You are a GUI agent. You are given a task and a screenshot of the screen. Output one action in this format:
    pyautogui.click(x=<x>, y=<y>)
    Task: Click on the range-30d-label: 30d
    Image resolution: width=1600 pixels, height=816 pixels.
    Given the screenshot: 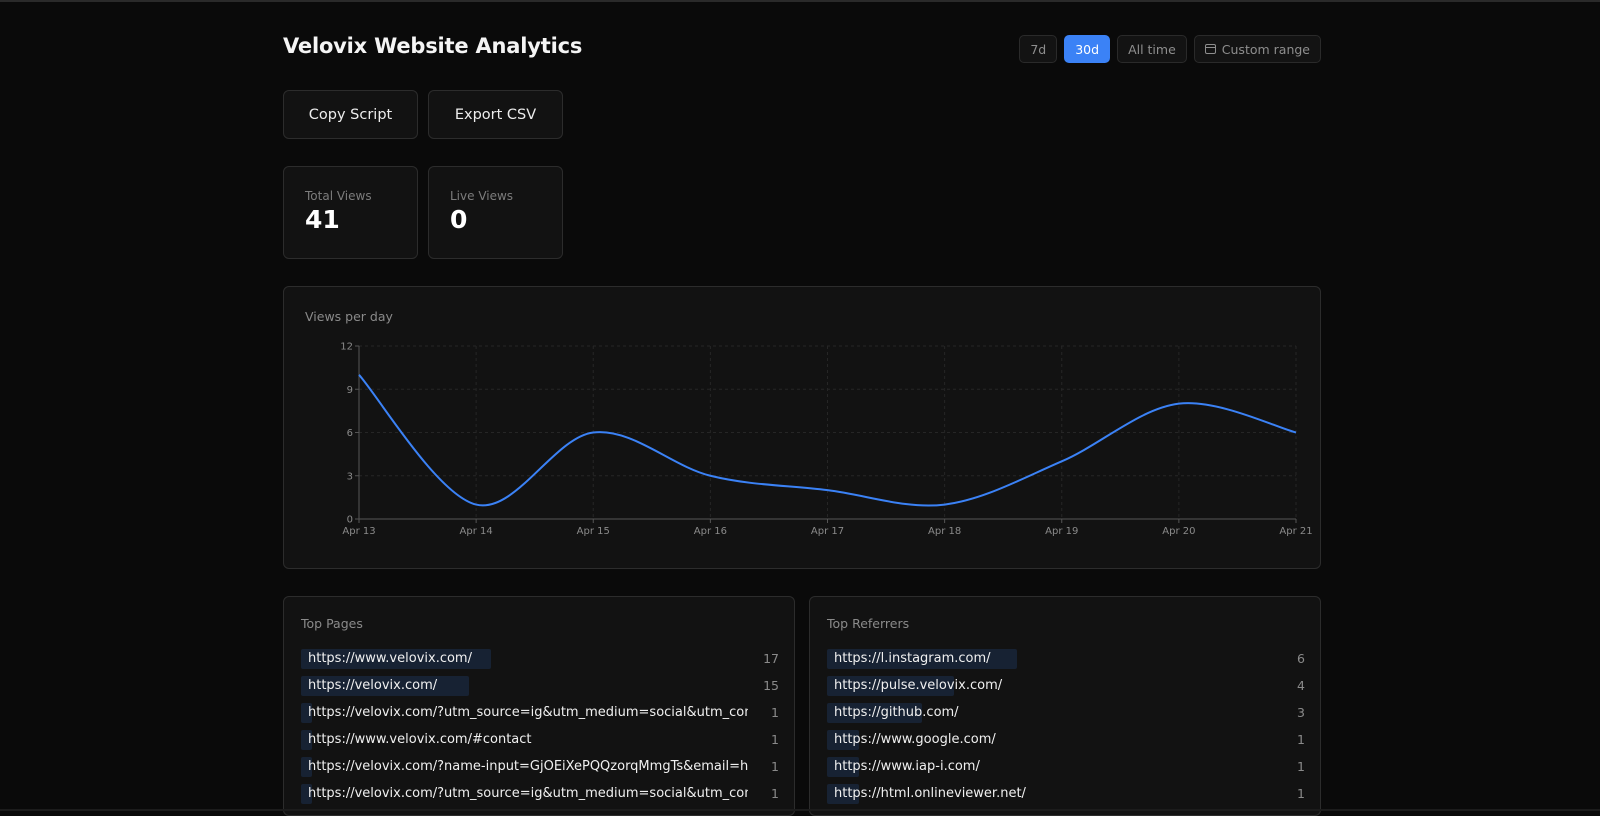 What is the action you would take?
    pyautogui.click(x=1087, y=49)
    